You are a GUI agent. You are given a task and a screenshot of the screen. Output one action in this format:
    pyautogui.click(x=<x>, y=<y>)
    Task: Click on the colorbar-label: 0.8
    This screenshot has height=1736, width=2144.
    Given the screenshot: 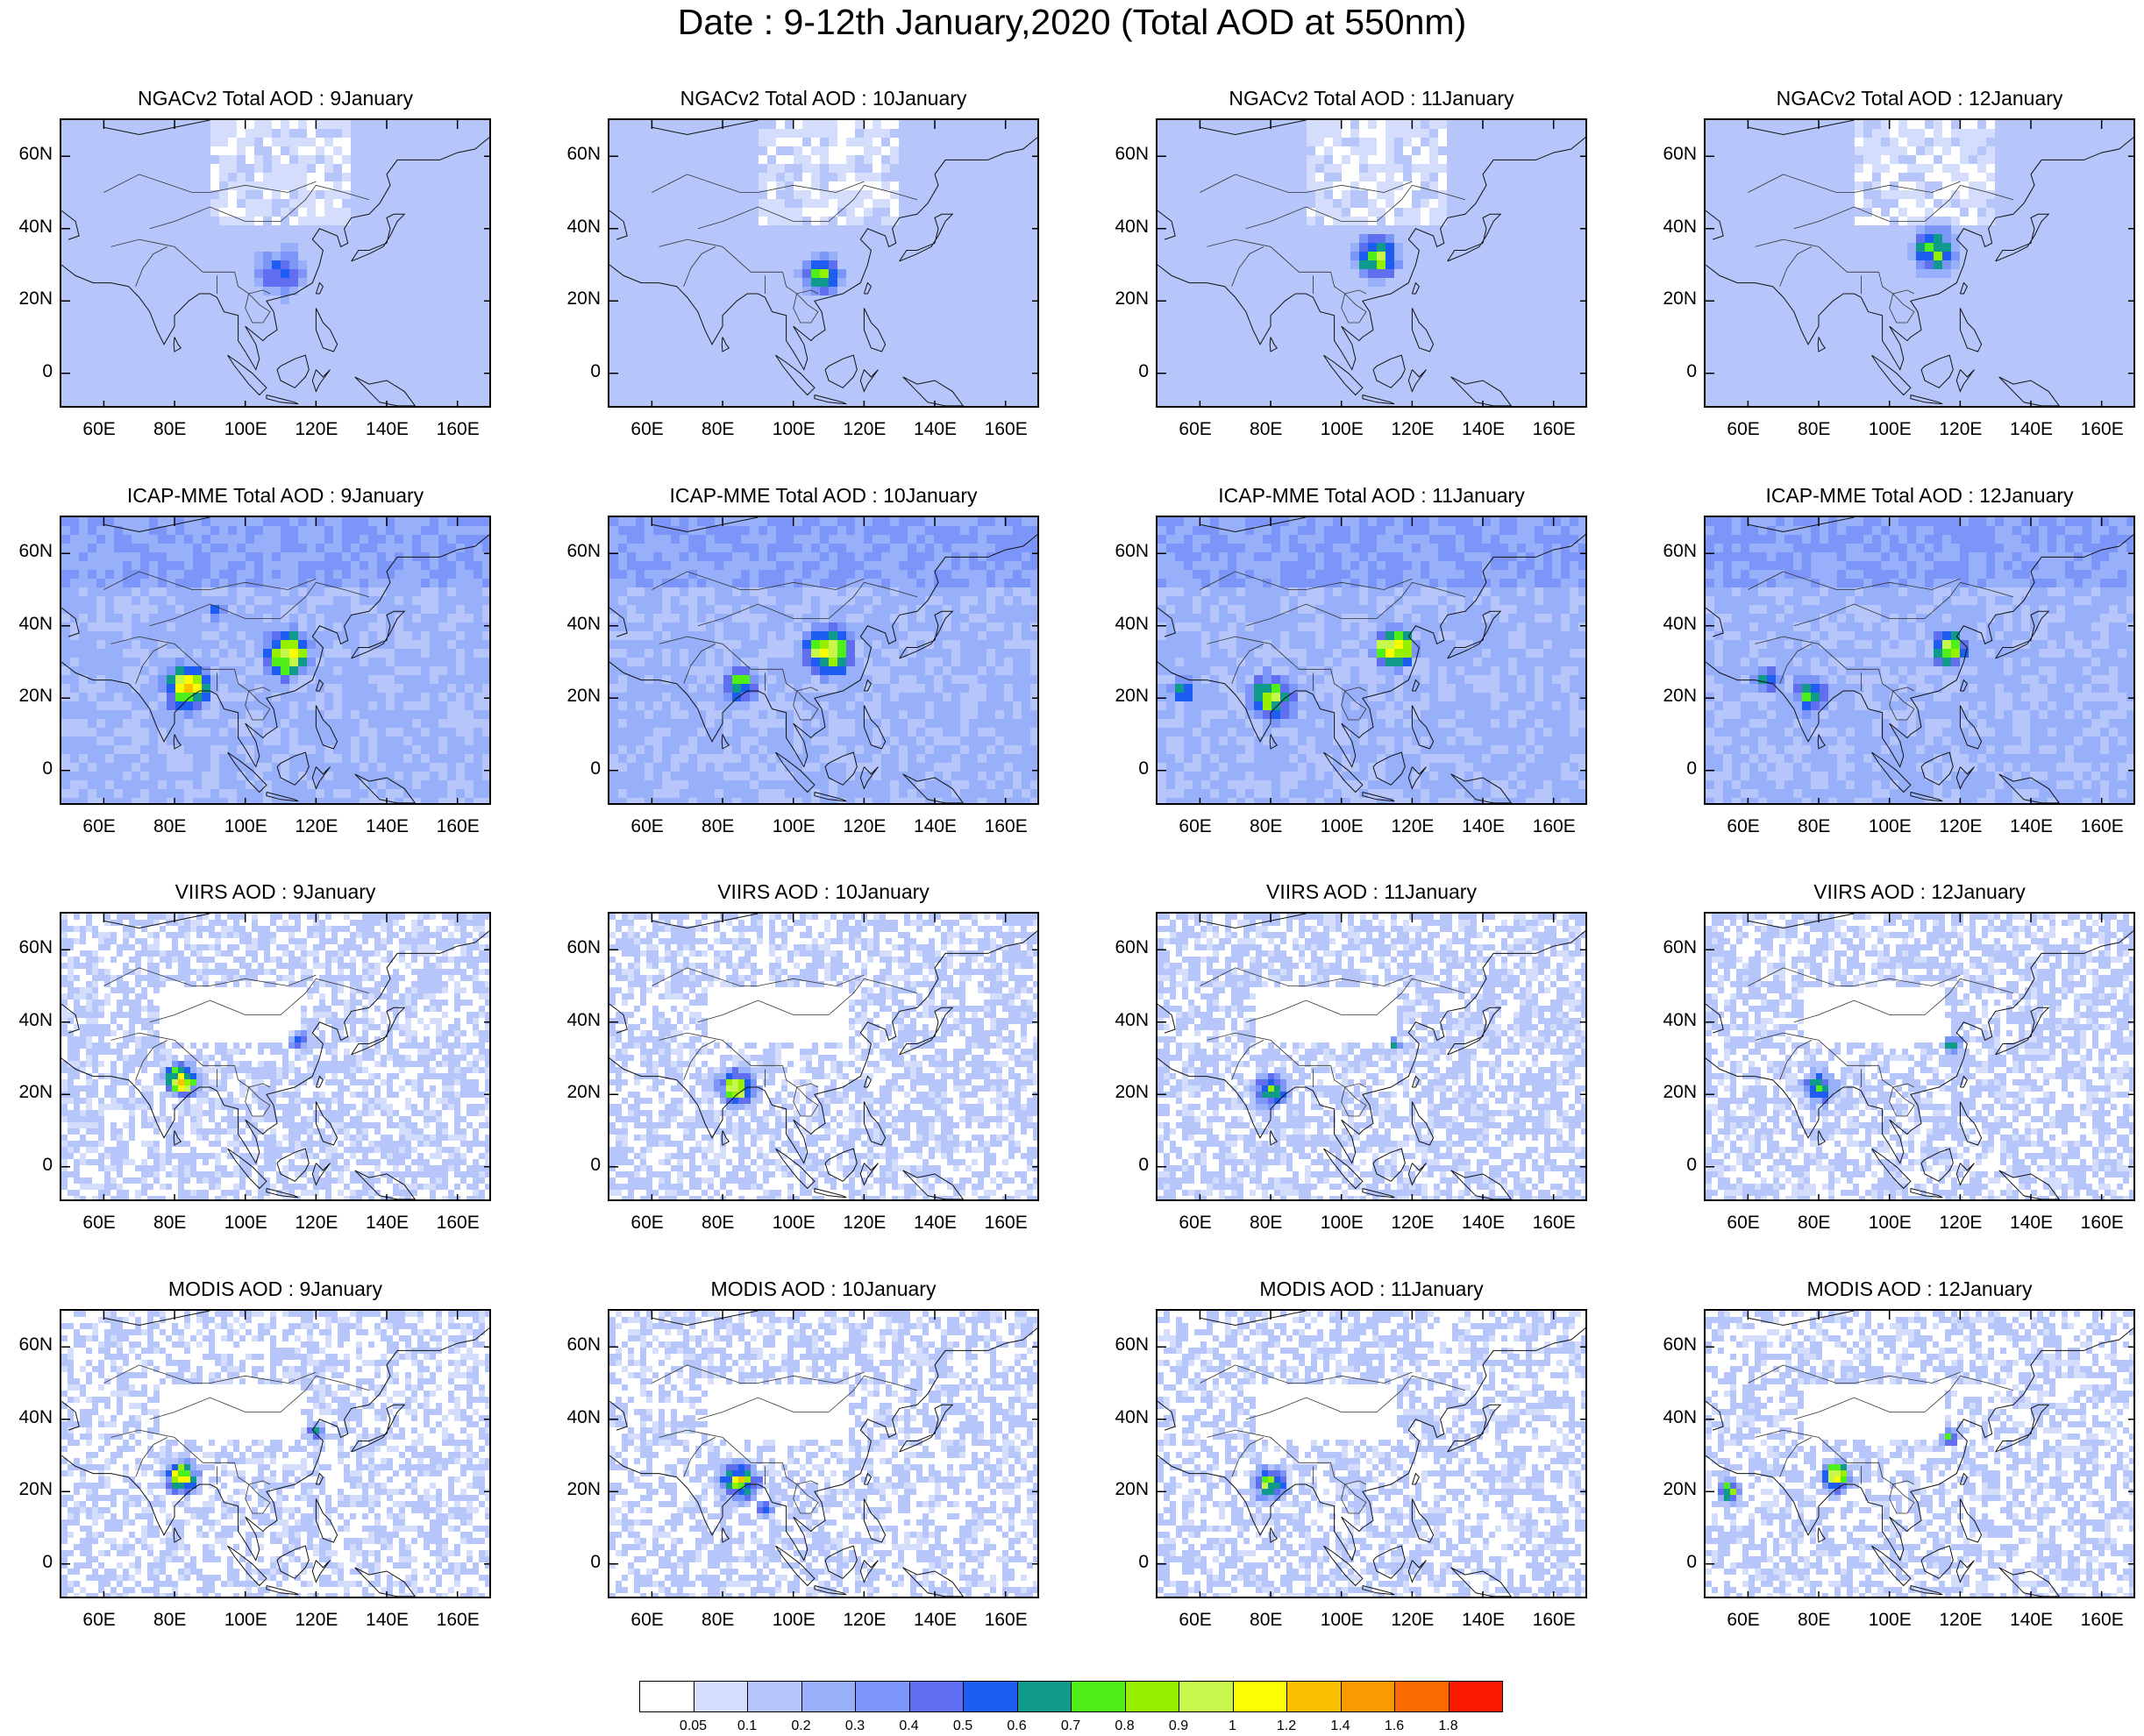 What is the action you would take?
    pyautogui.click(x=1125, y=1726)
    